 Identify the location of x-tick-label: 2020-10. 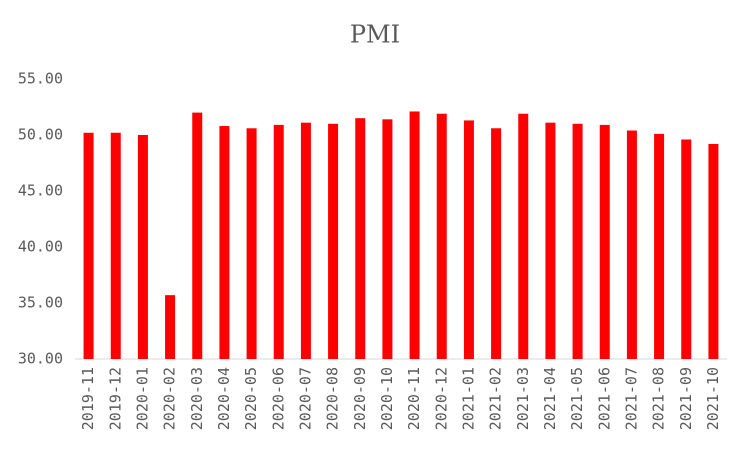
(387, 398).